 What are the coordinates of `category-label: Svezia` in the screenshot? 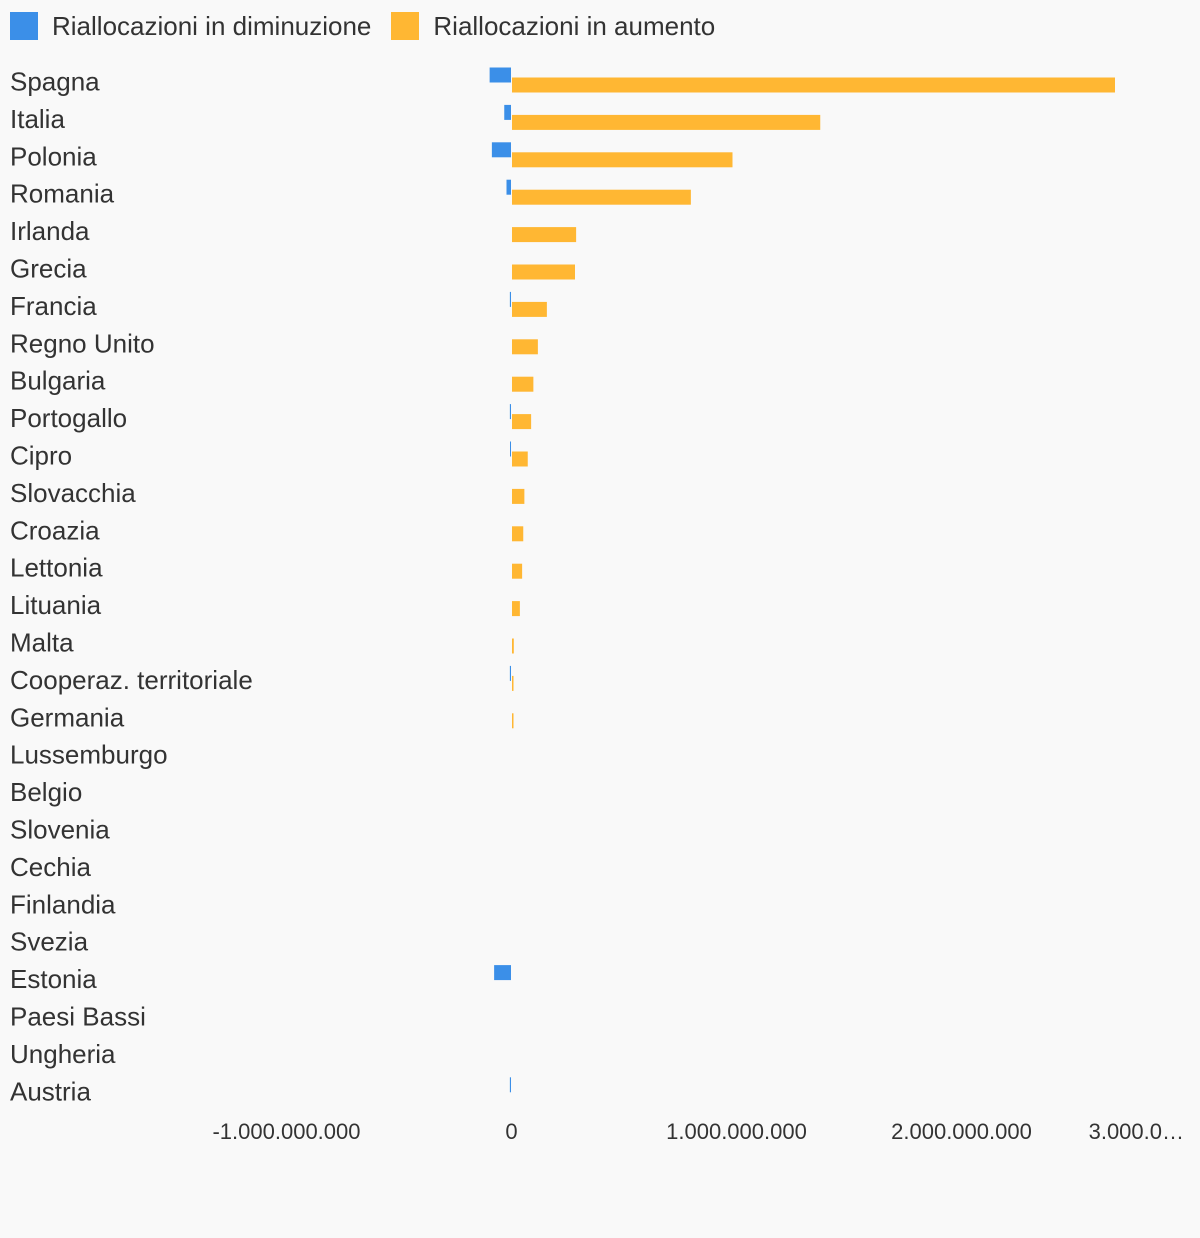 It's located at (49, 942).